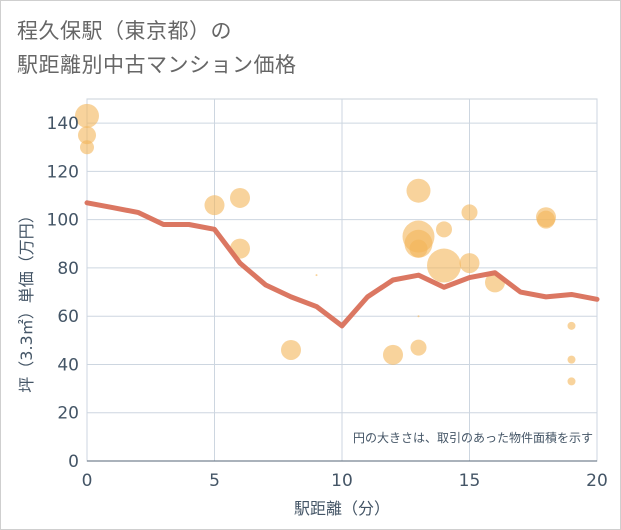 Image resolution: width=621 pixels, height=530 pixels. What do you see at coordinates (124, 31) in the screenshot?
I see `chart-title-line-1: 程久保駅（東京都）の` at bounding box center [124, 31].